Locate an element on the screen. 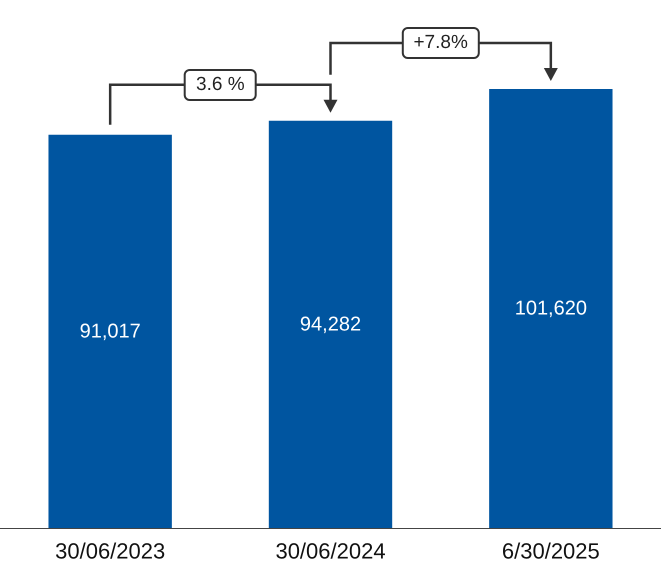 This screenshot has height=569, width=661. data-label: 101,620 is located at coordinates (550, 309).